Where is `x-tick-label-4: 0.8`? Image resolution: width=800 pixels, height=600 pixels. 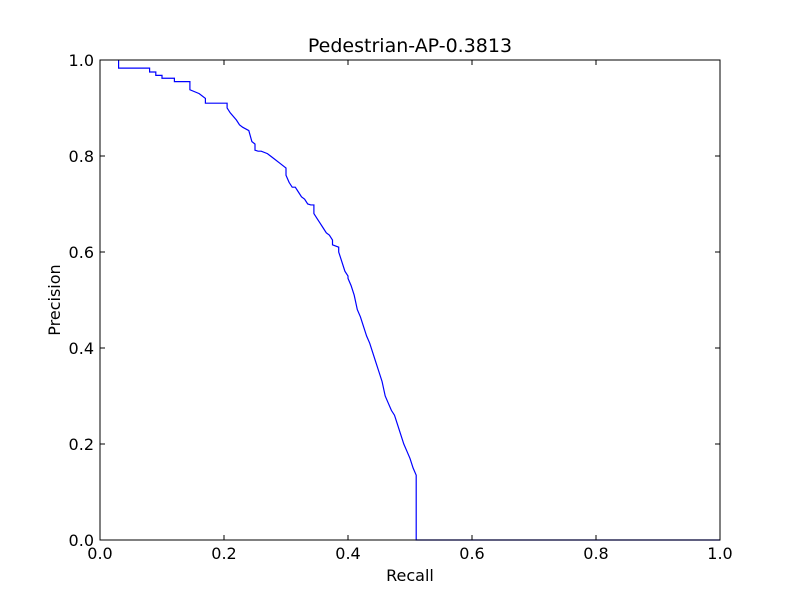
x-tick-label-4: 0.8 is located at coordinates (595, 553).